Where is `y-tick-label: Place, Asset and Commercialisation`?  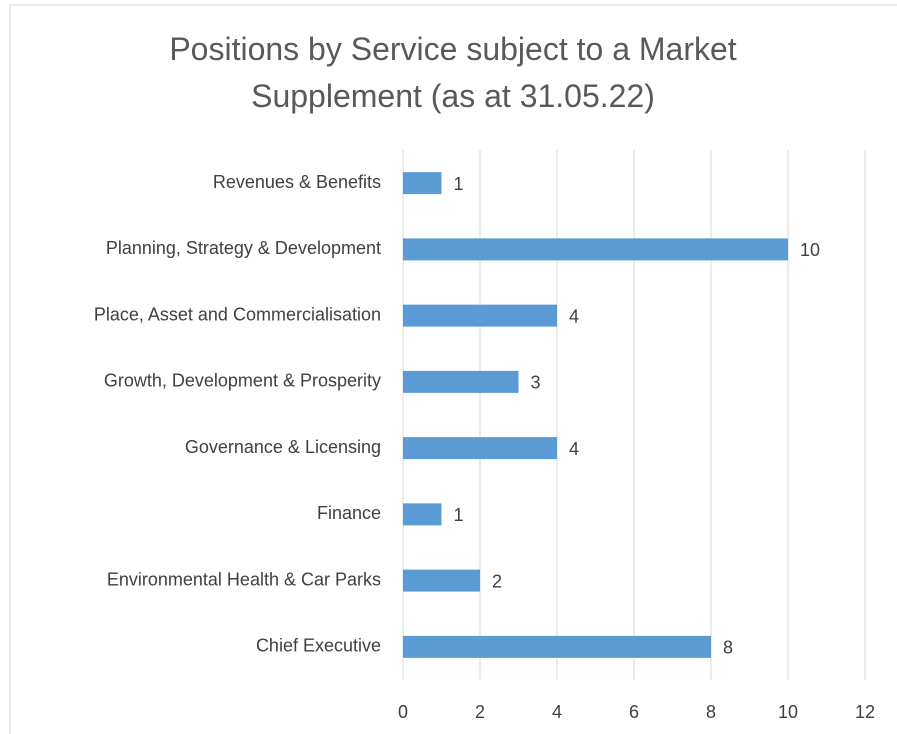
y-tick-label: Place, Asset and Commercialisation is located at coordinates (237, 314).